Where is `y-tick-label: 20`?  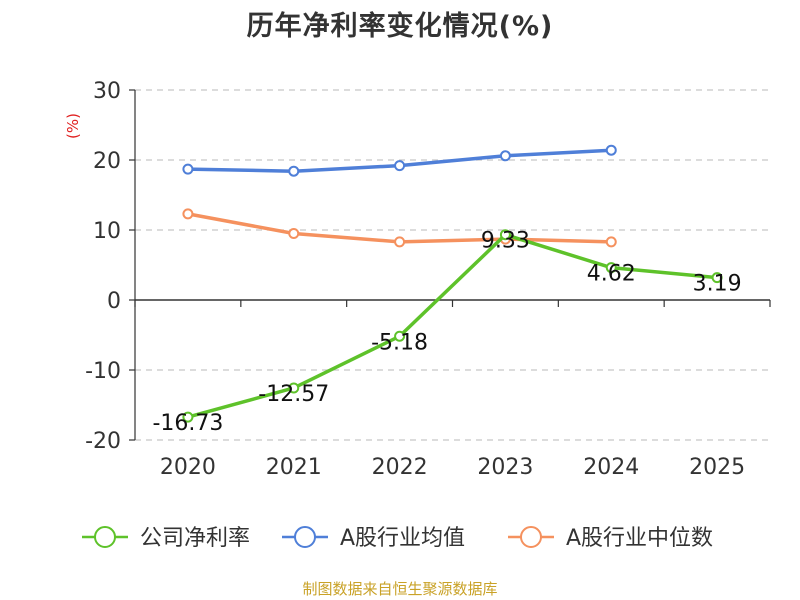 y-tick-label: 20 is located at coordinates (107, 161).